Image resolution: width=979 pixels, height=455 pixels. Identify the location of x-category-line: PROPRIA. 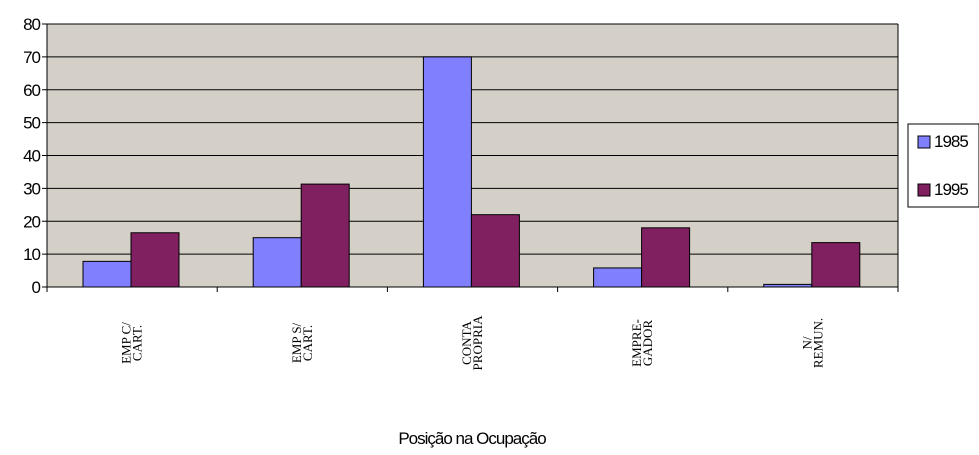
(477, 343).